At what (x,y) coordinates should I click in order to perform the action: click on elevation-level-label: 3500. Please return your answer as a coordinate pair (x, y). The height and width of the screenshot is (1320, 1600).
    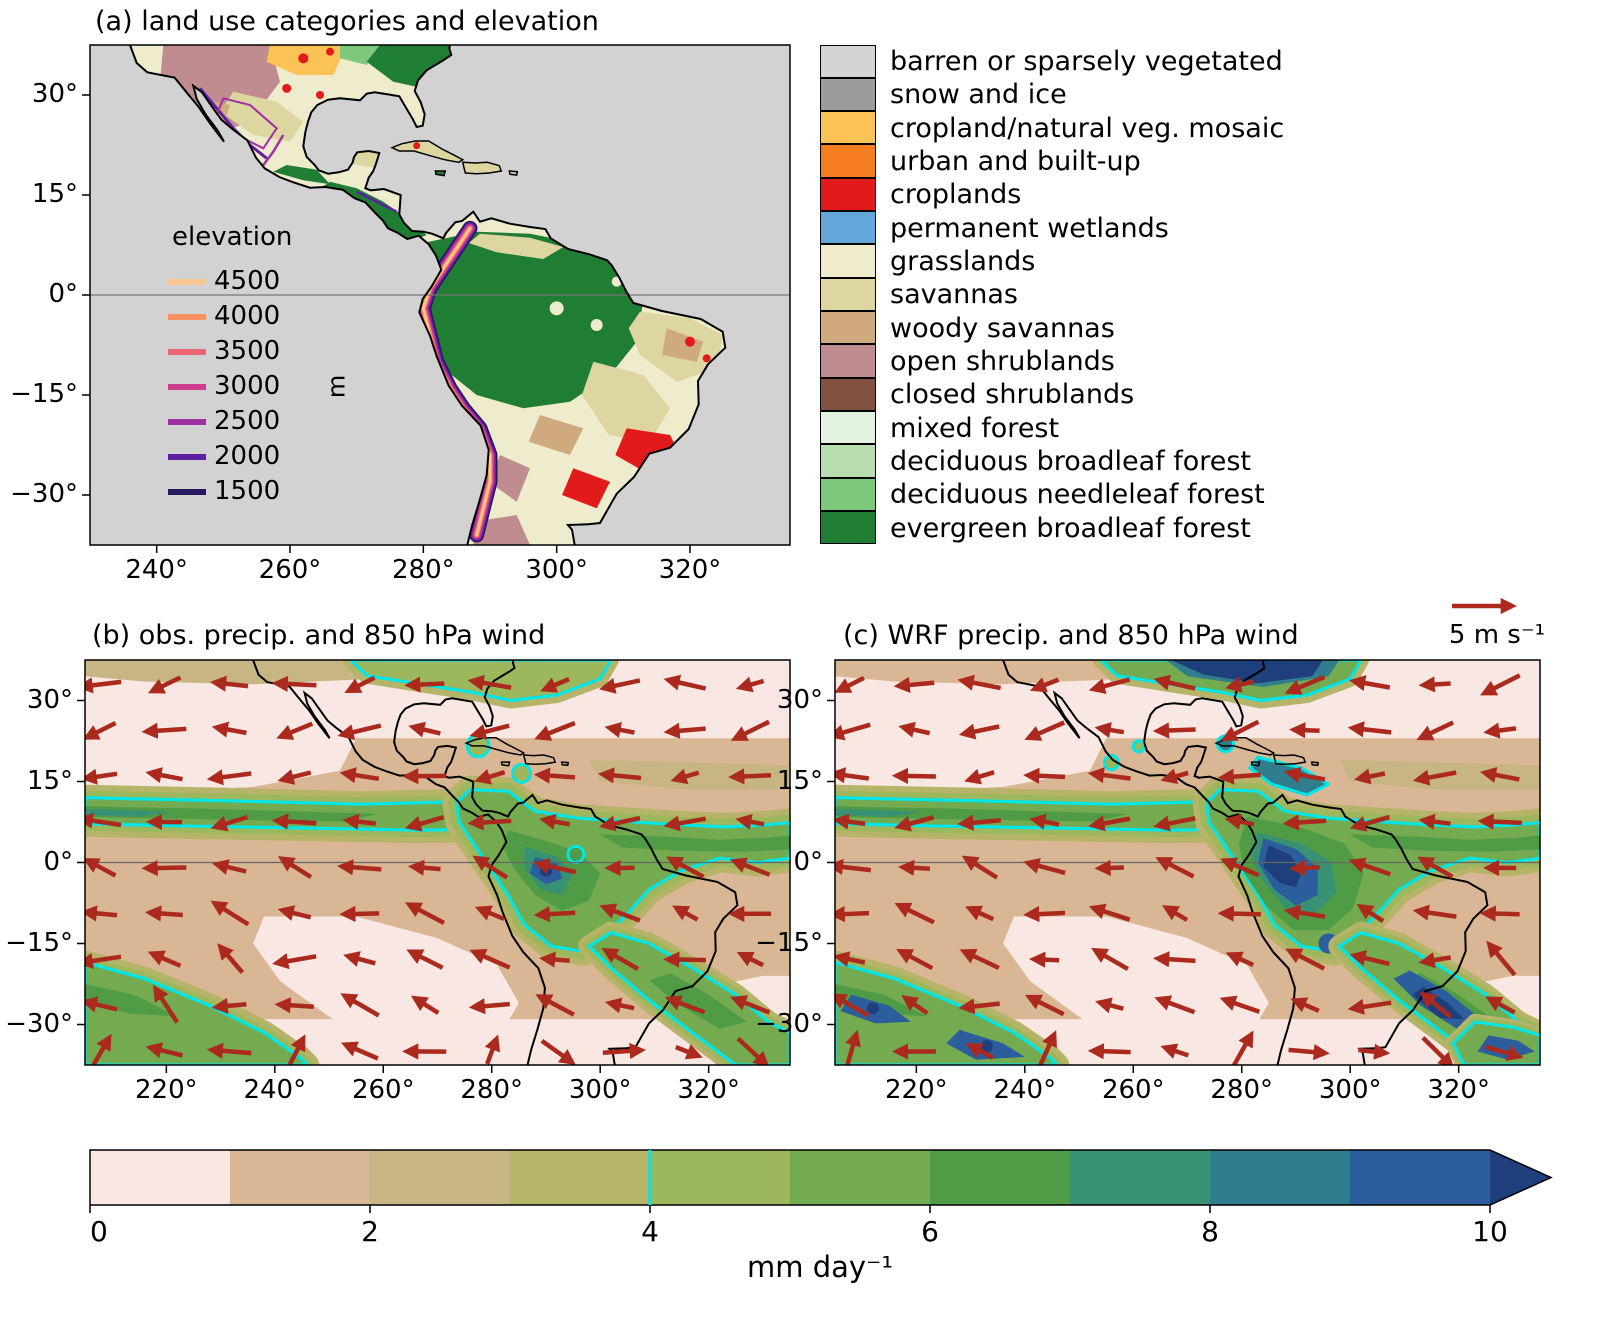
    Looking at the image, I should click on (247, 351).